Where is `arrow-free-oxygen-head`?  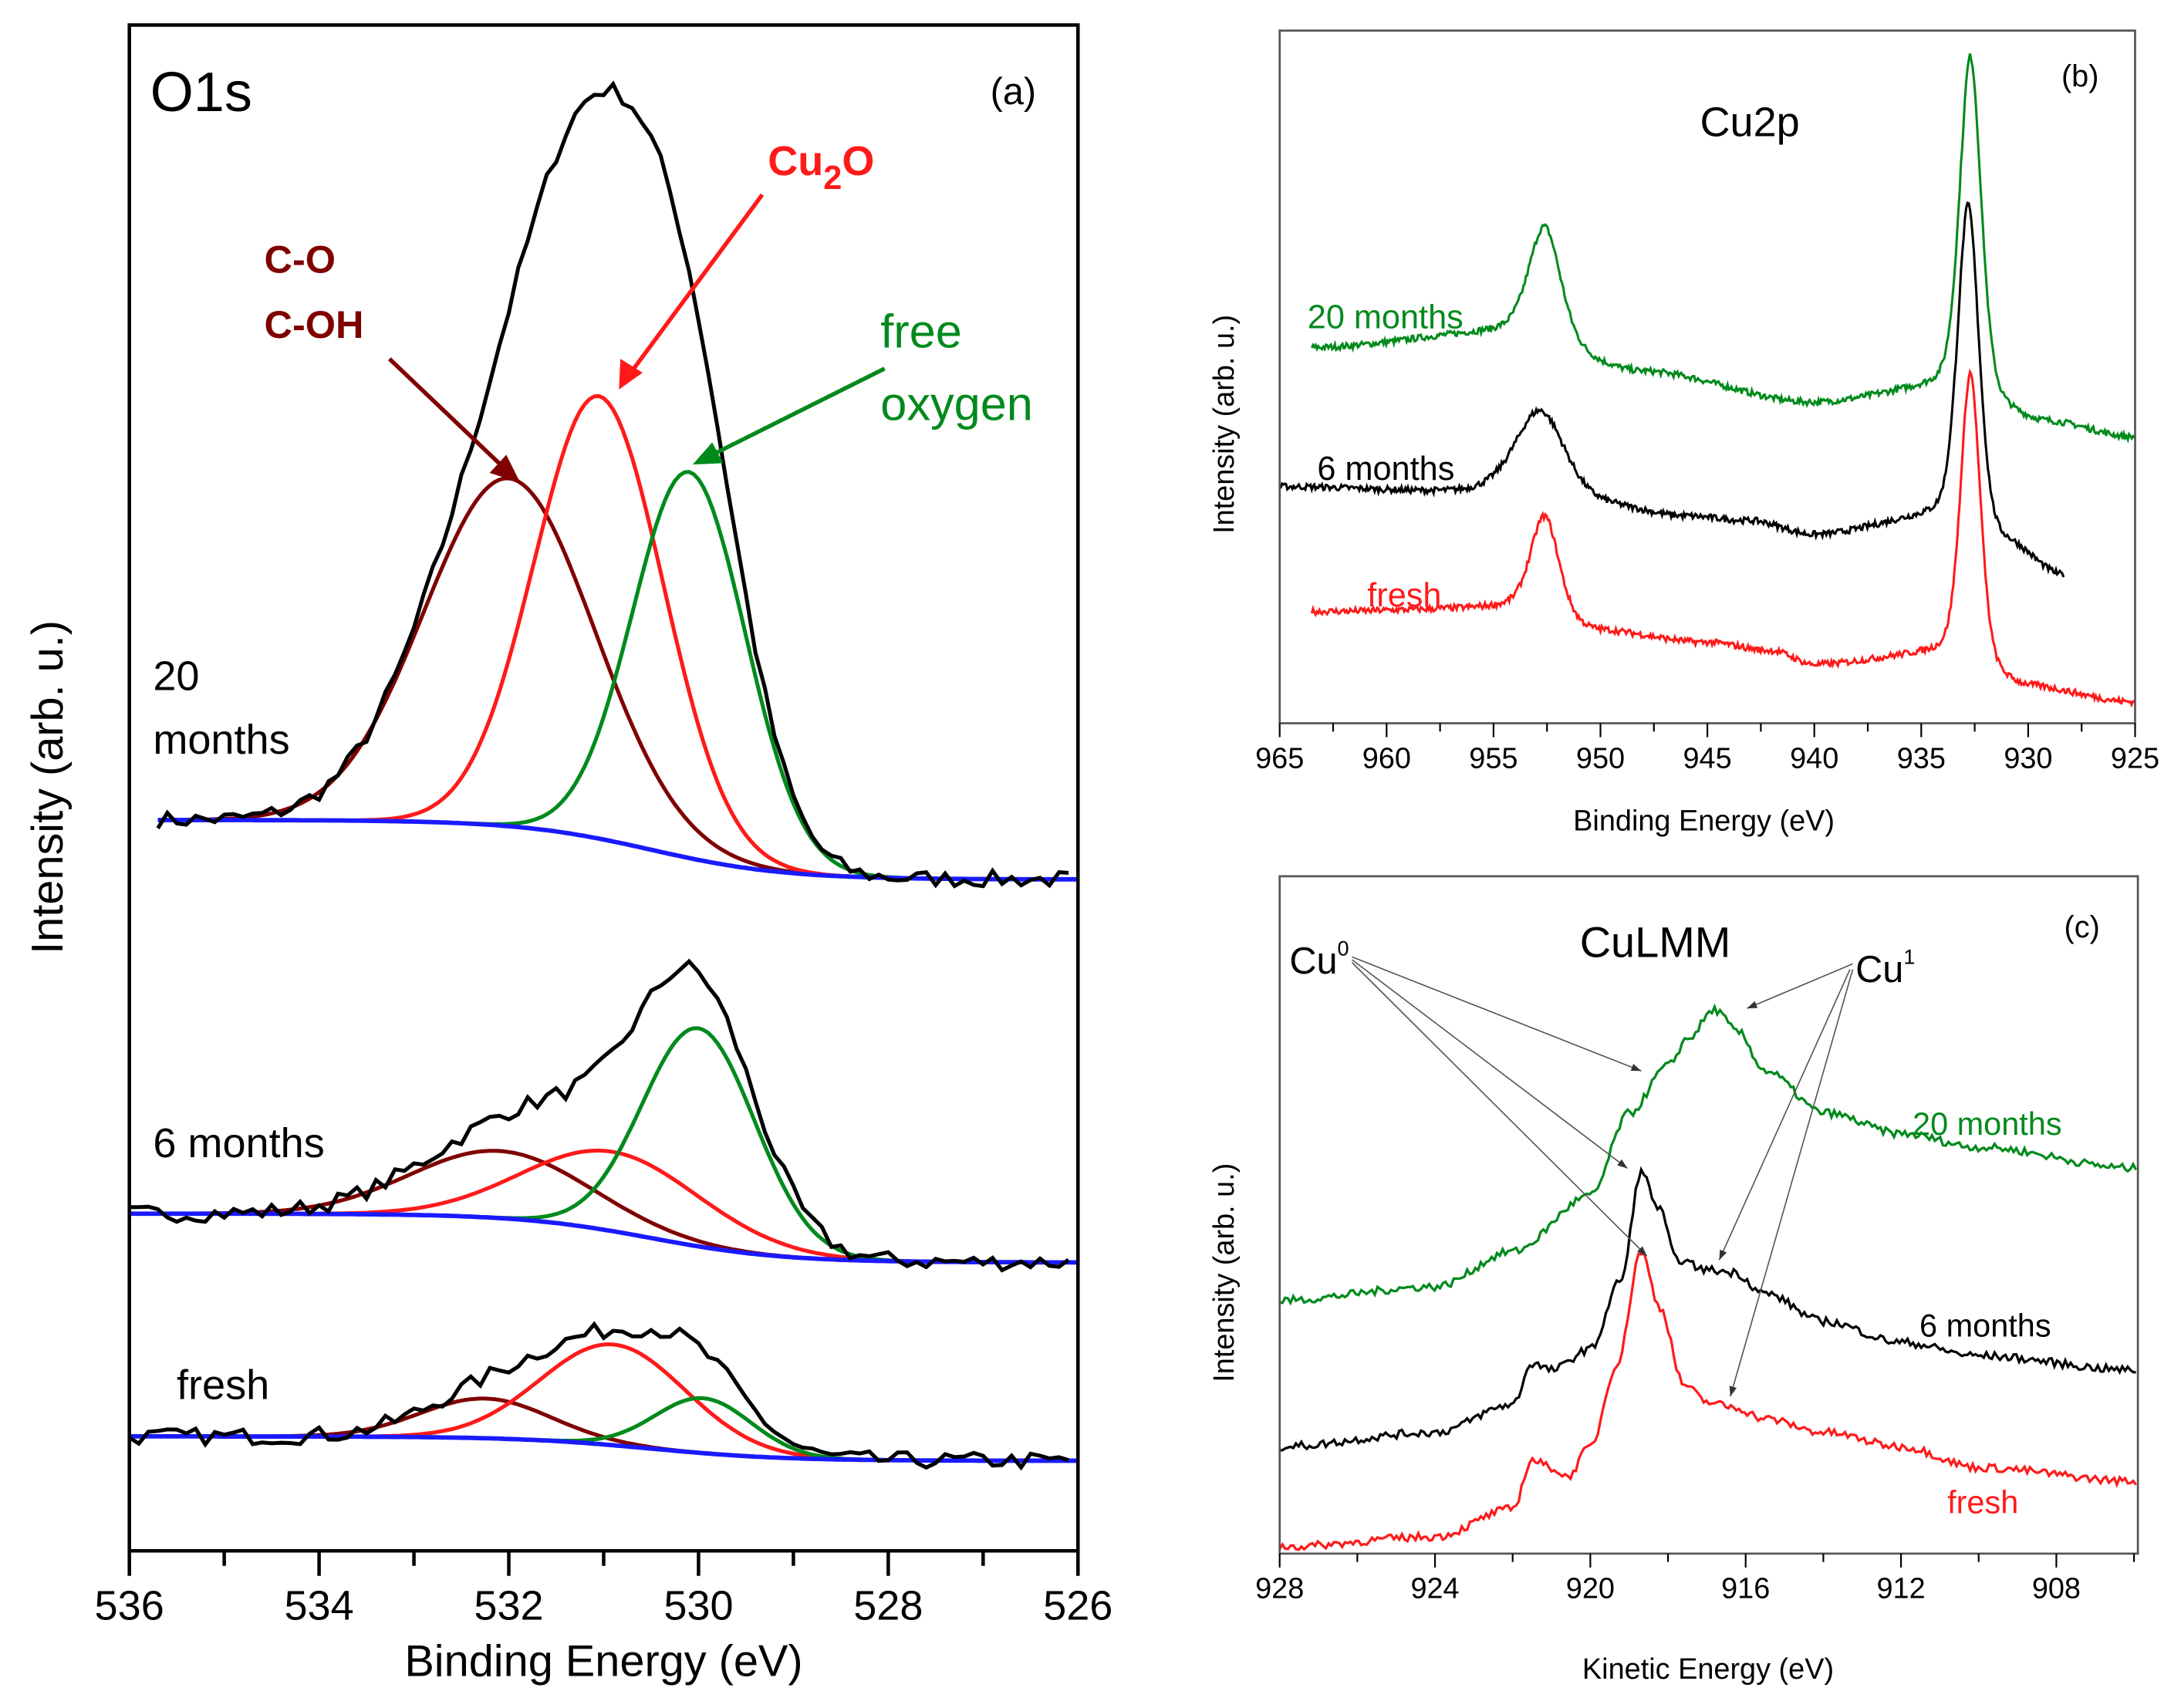
arrow-free-oxygen-head is located at coordinates (708, 454).